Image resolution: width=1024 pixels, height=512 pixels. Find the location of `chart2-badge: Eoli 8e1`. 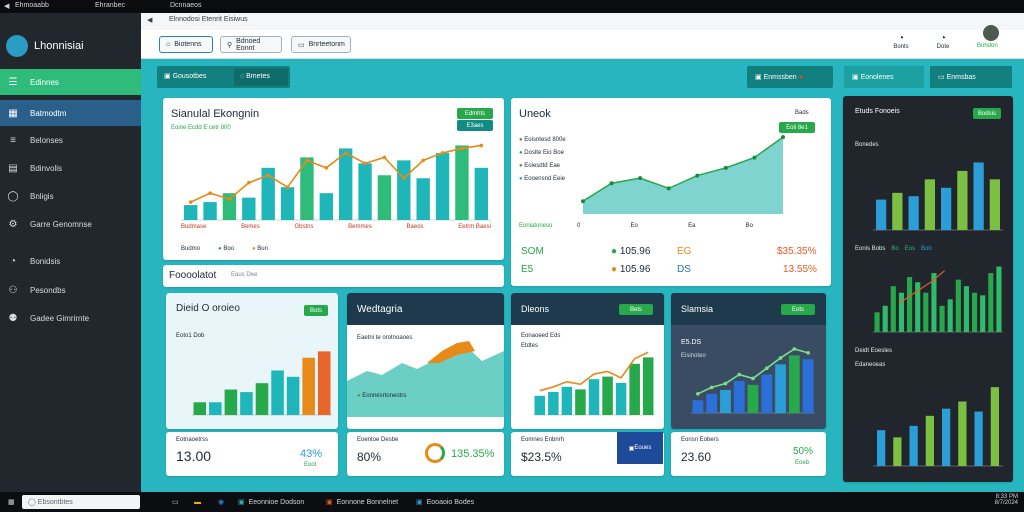

chart2-badge: Eoli 8e1 is located at coordinates (797, 127).